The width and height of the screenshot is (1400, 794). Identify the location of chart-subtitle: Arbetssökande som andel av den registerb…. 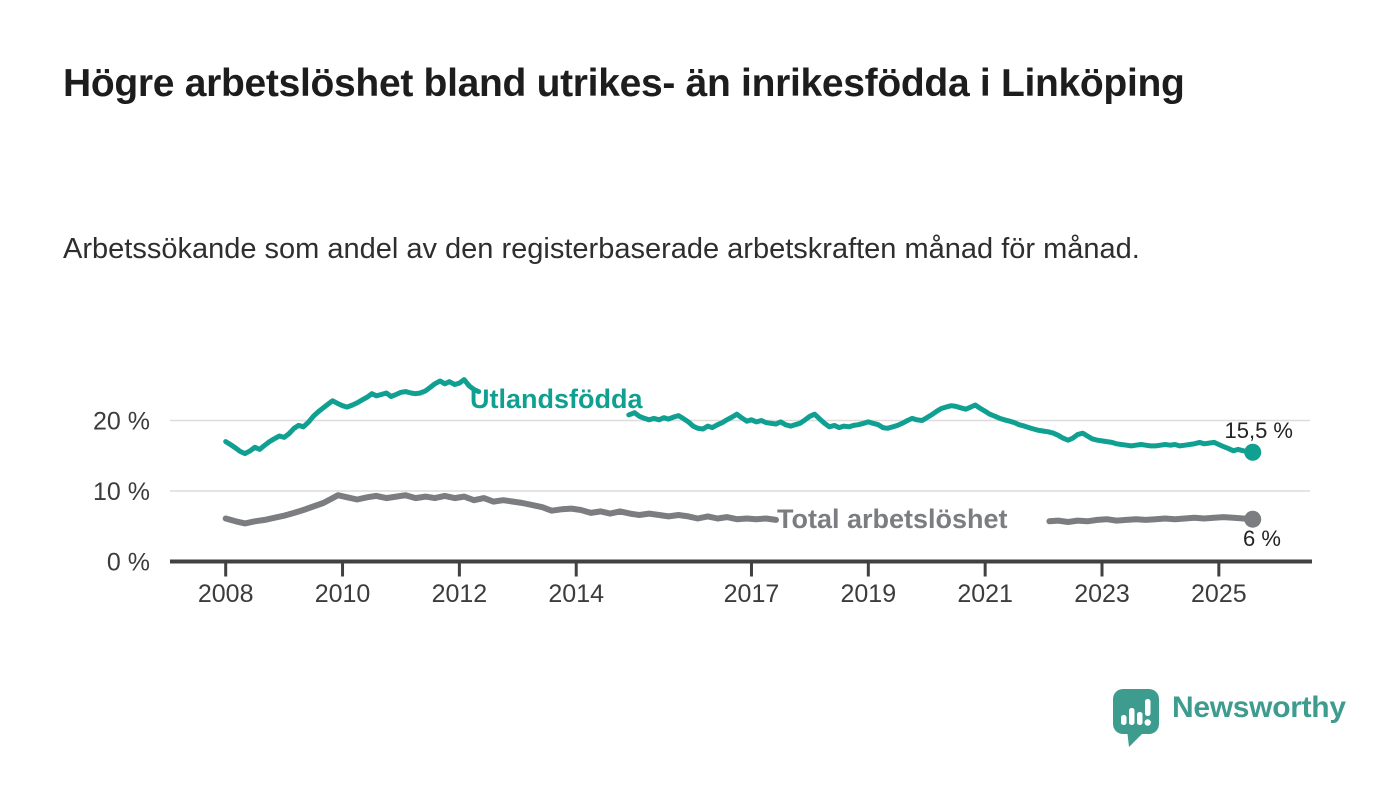
(601, 249).